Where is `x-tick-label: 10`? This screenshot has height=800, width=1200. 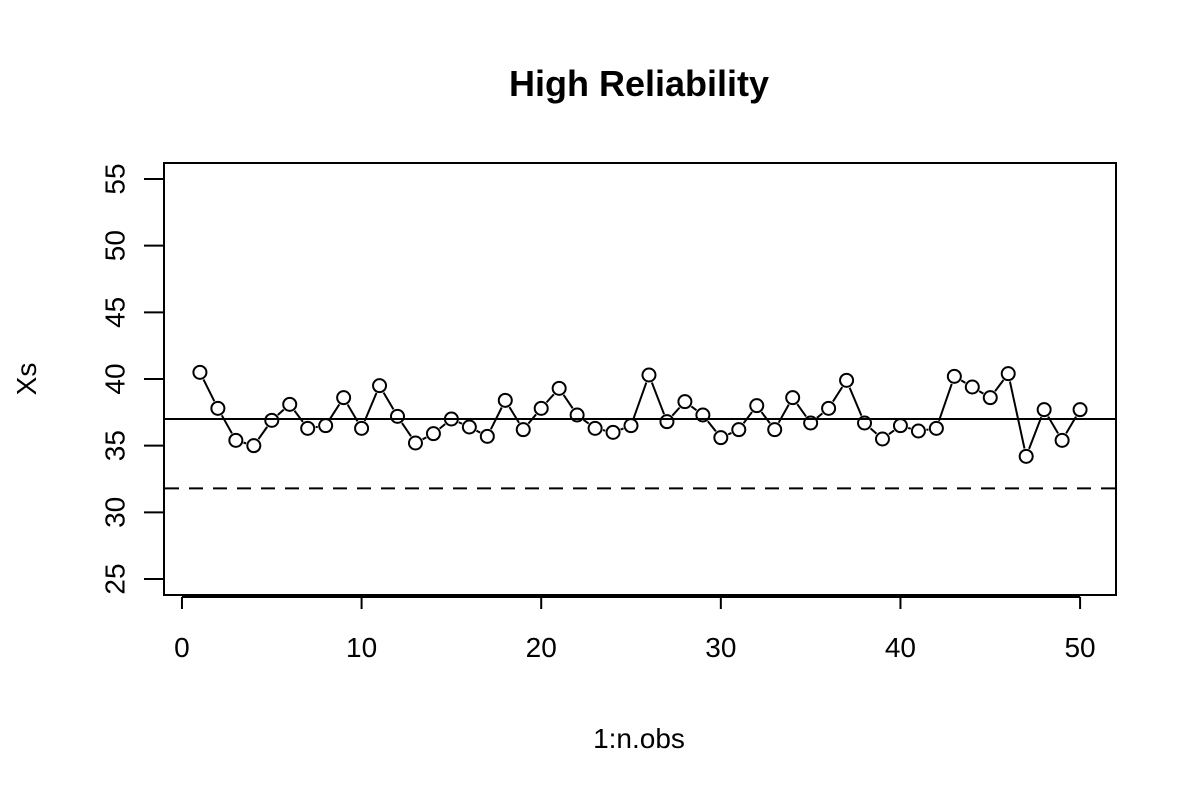 x-tick-label: 10 is located at coordinates (361, 647).